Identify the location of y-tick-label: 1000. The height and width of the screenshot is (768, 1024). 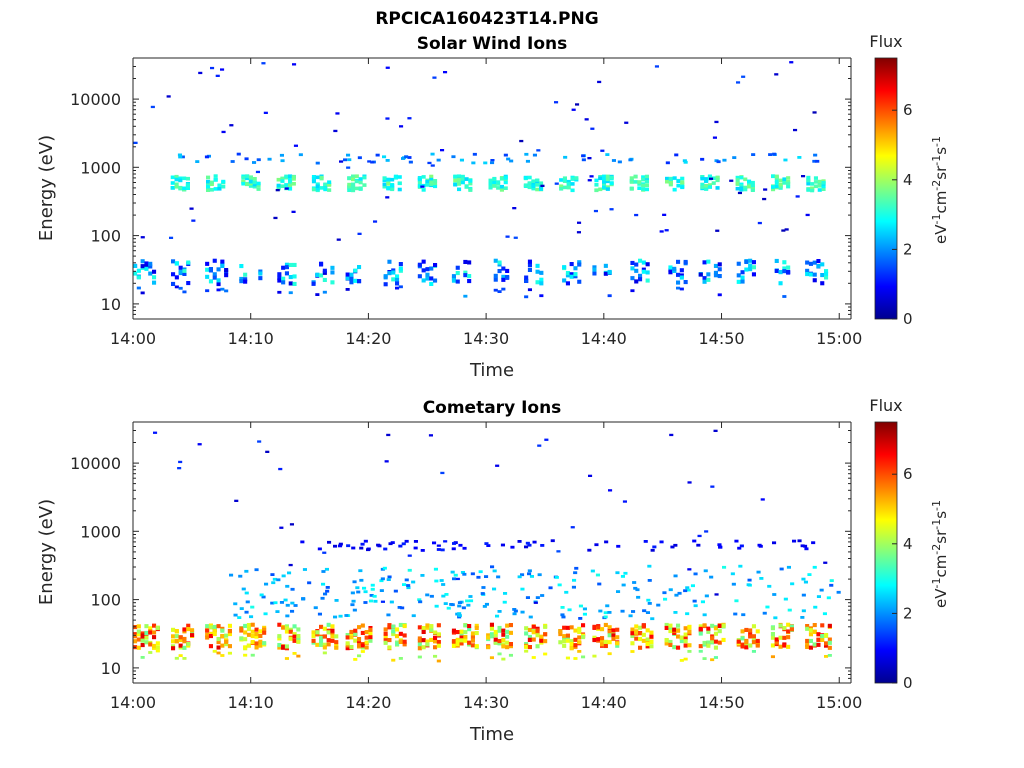
(100, 167).